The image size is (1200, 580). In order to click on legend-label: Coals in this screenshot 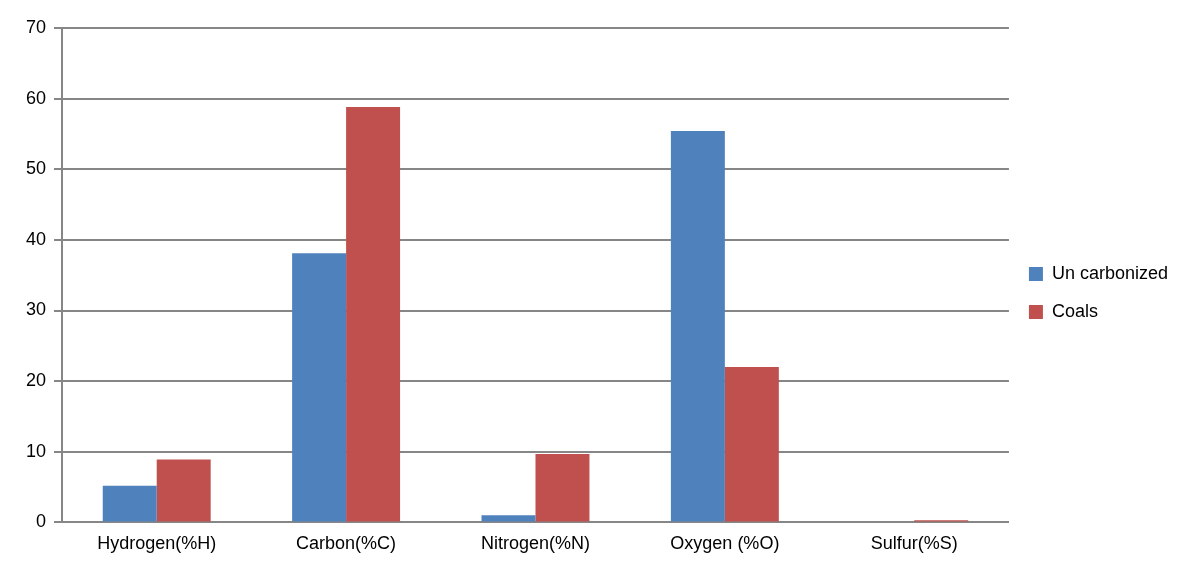, I will do `click(1074, 310)`.